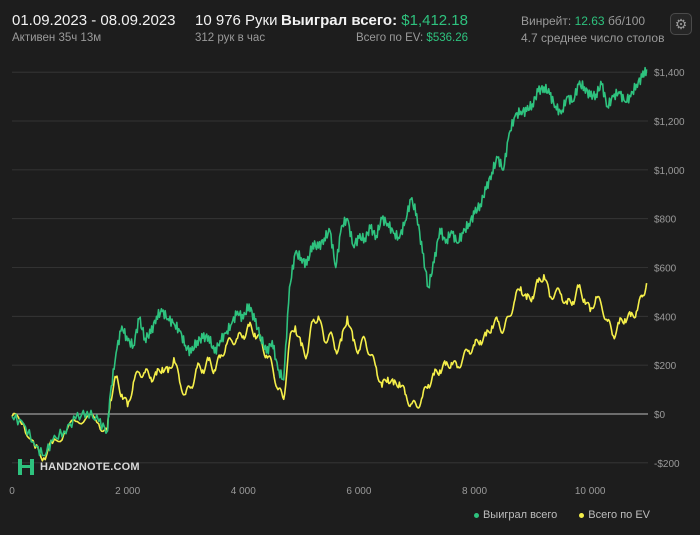 This screenshot has width=700, height=535. I want to click on winrate-unit: бб/100, so click(626, 21).